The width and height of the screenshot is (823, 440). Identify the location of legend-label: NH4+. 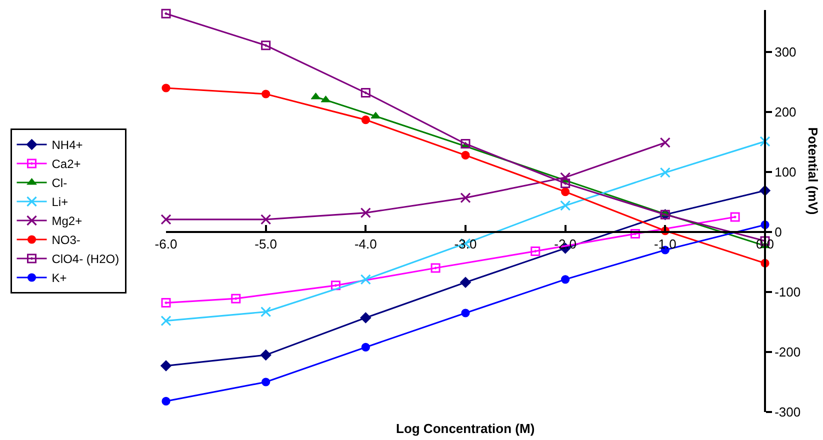
(67, 145).